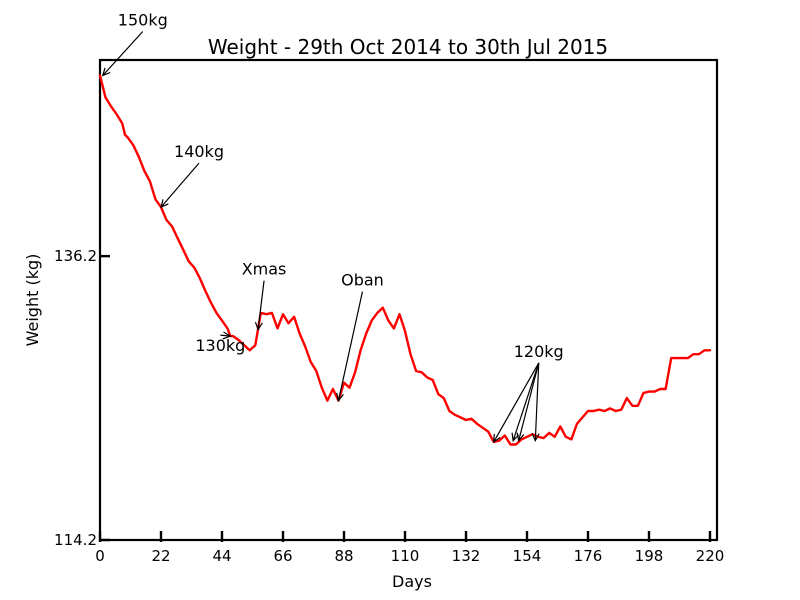  I want to click on annotation-label: 150kg, so click(143, 19).